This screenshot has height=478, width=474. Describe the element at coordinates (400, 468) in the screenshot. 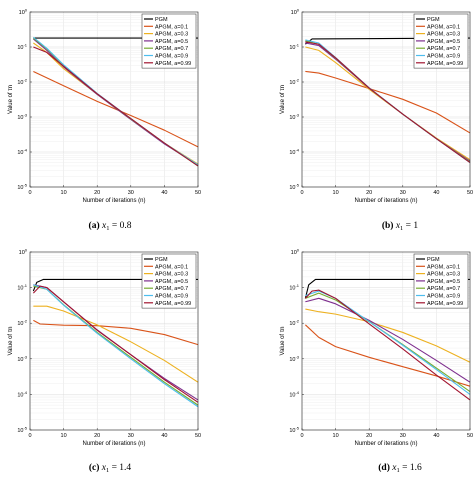

I see `panel-caption: (d) x1 = 1.6` at that location.